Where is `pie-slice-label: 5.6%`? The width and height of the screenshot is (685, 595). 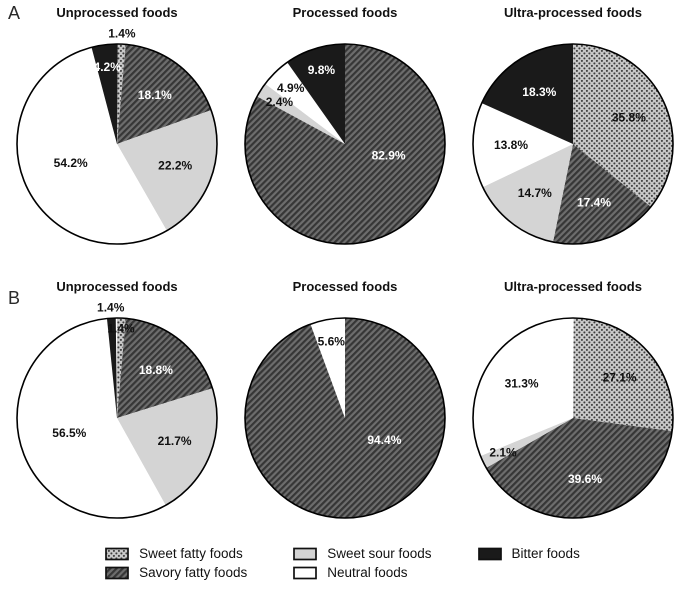 pie-slice-label: 5.6% is located at coordinates (332, 341).